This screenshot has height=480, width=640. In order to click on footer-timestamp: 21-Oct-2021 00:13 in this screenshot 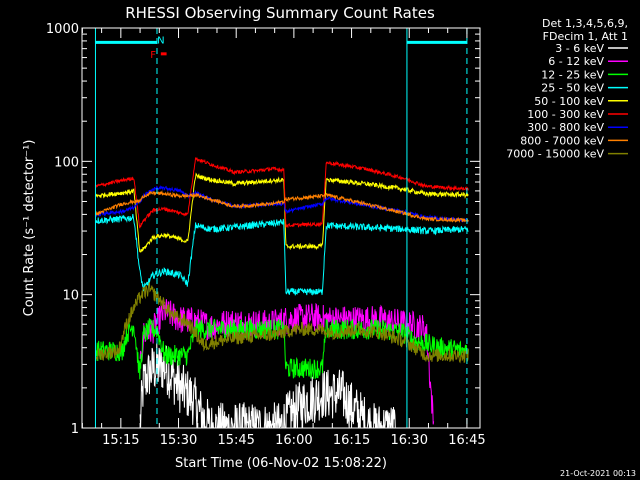, I will do `click(598, 473)`.